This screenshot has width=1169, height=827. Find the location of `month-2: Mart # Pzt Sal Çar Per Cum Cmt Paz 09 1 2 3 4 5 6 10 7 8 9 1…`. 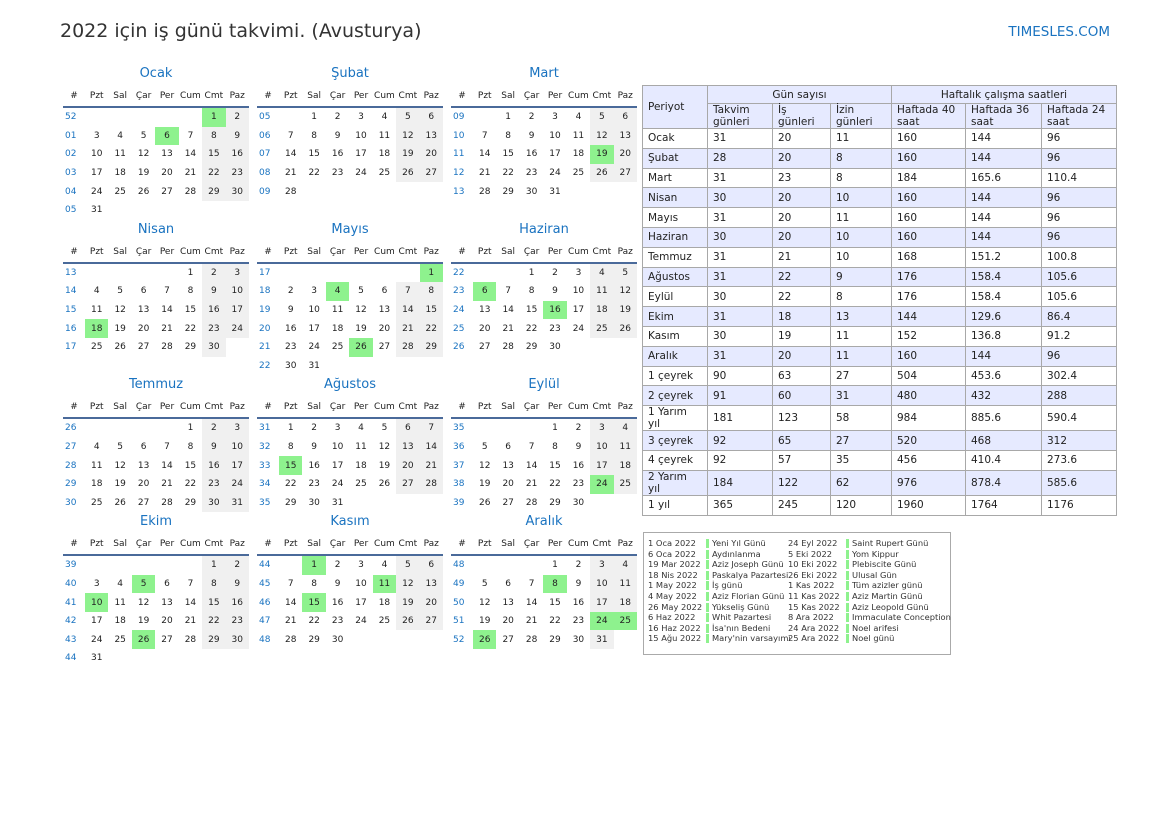

month-2: Mart # Pzt Sal Çar Per Cum Cmt Paz 09 1 2 3 4 5 6 10 7 8 9 1… is located at coordinates (544, 142).